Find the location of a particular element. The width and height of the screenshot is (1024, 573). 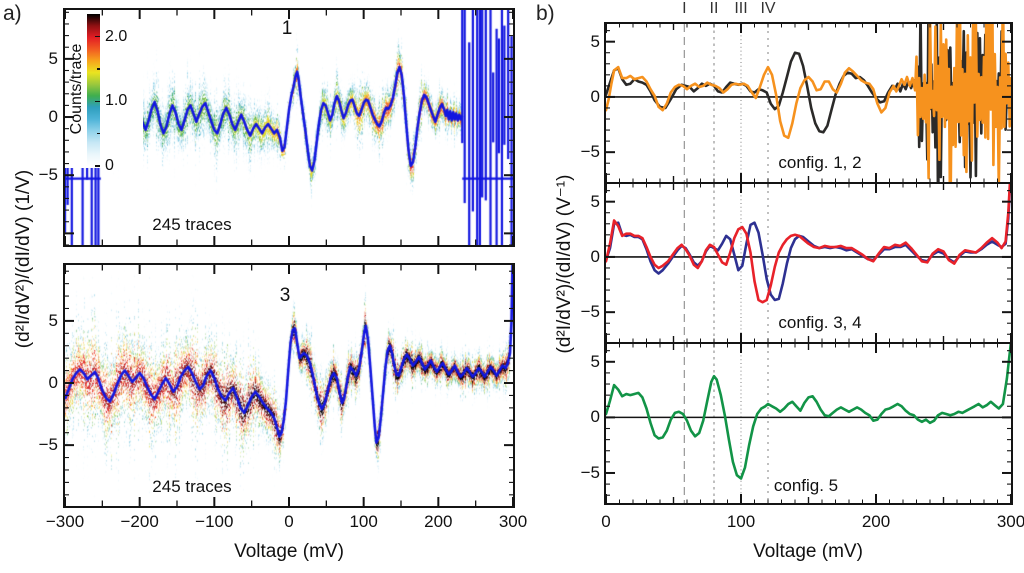

mode-marker-label: III is located at coordinates (741, 8).